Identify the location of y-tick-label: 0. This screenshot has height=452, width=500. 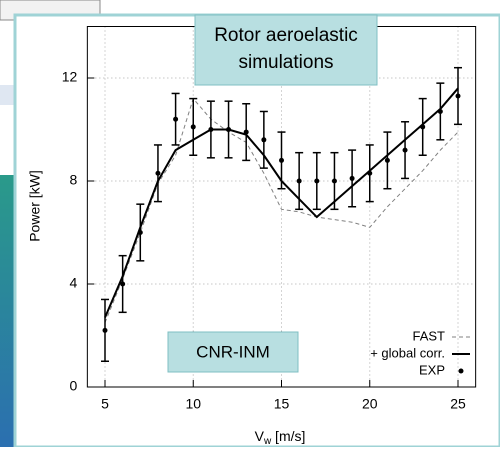
(74, 386).